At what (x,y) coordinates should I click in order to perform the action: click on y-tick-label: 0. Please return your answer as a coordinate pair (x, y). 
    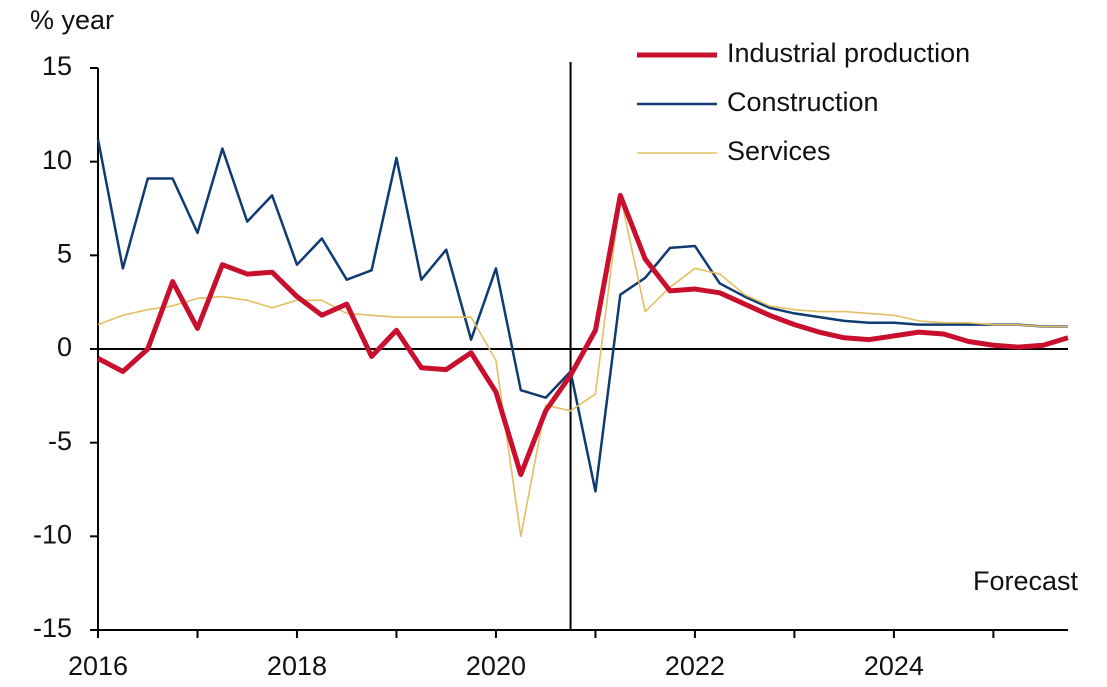
    Looking at the image, I should click on (64, 347).